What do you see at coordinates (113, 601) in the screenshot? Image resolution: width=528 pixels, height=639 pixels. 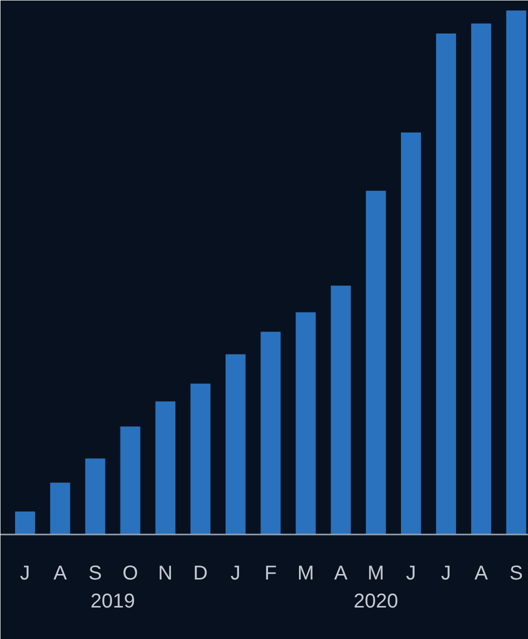 I see `text: 2019` at bounding box center [113, 601].